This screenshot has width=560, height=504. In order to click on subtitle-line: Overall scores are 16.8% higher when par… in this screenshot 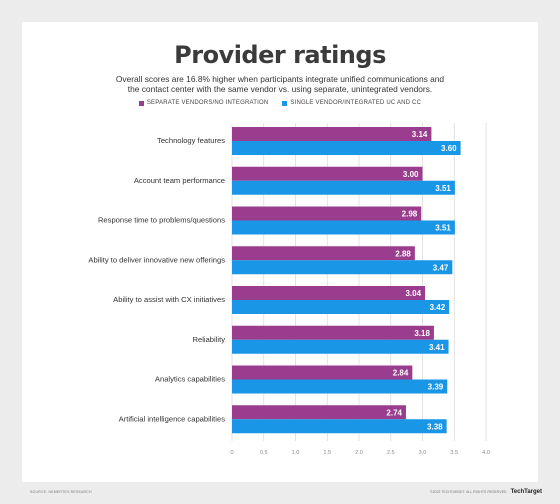, I will do `click(280, 79)`.